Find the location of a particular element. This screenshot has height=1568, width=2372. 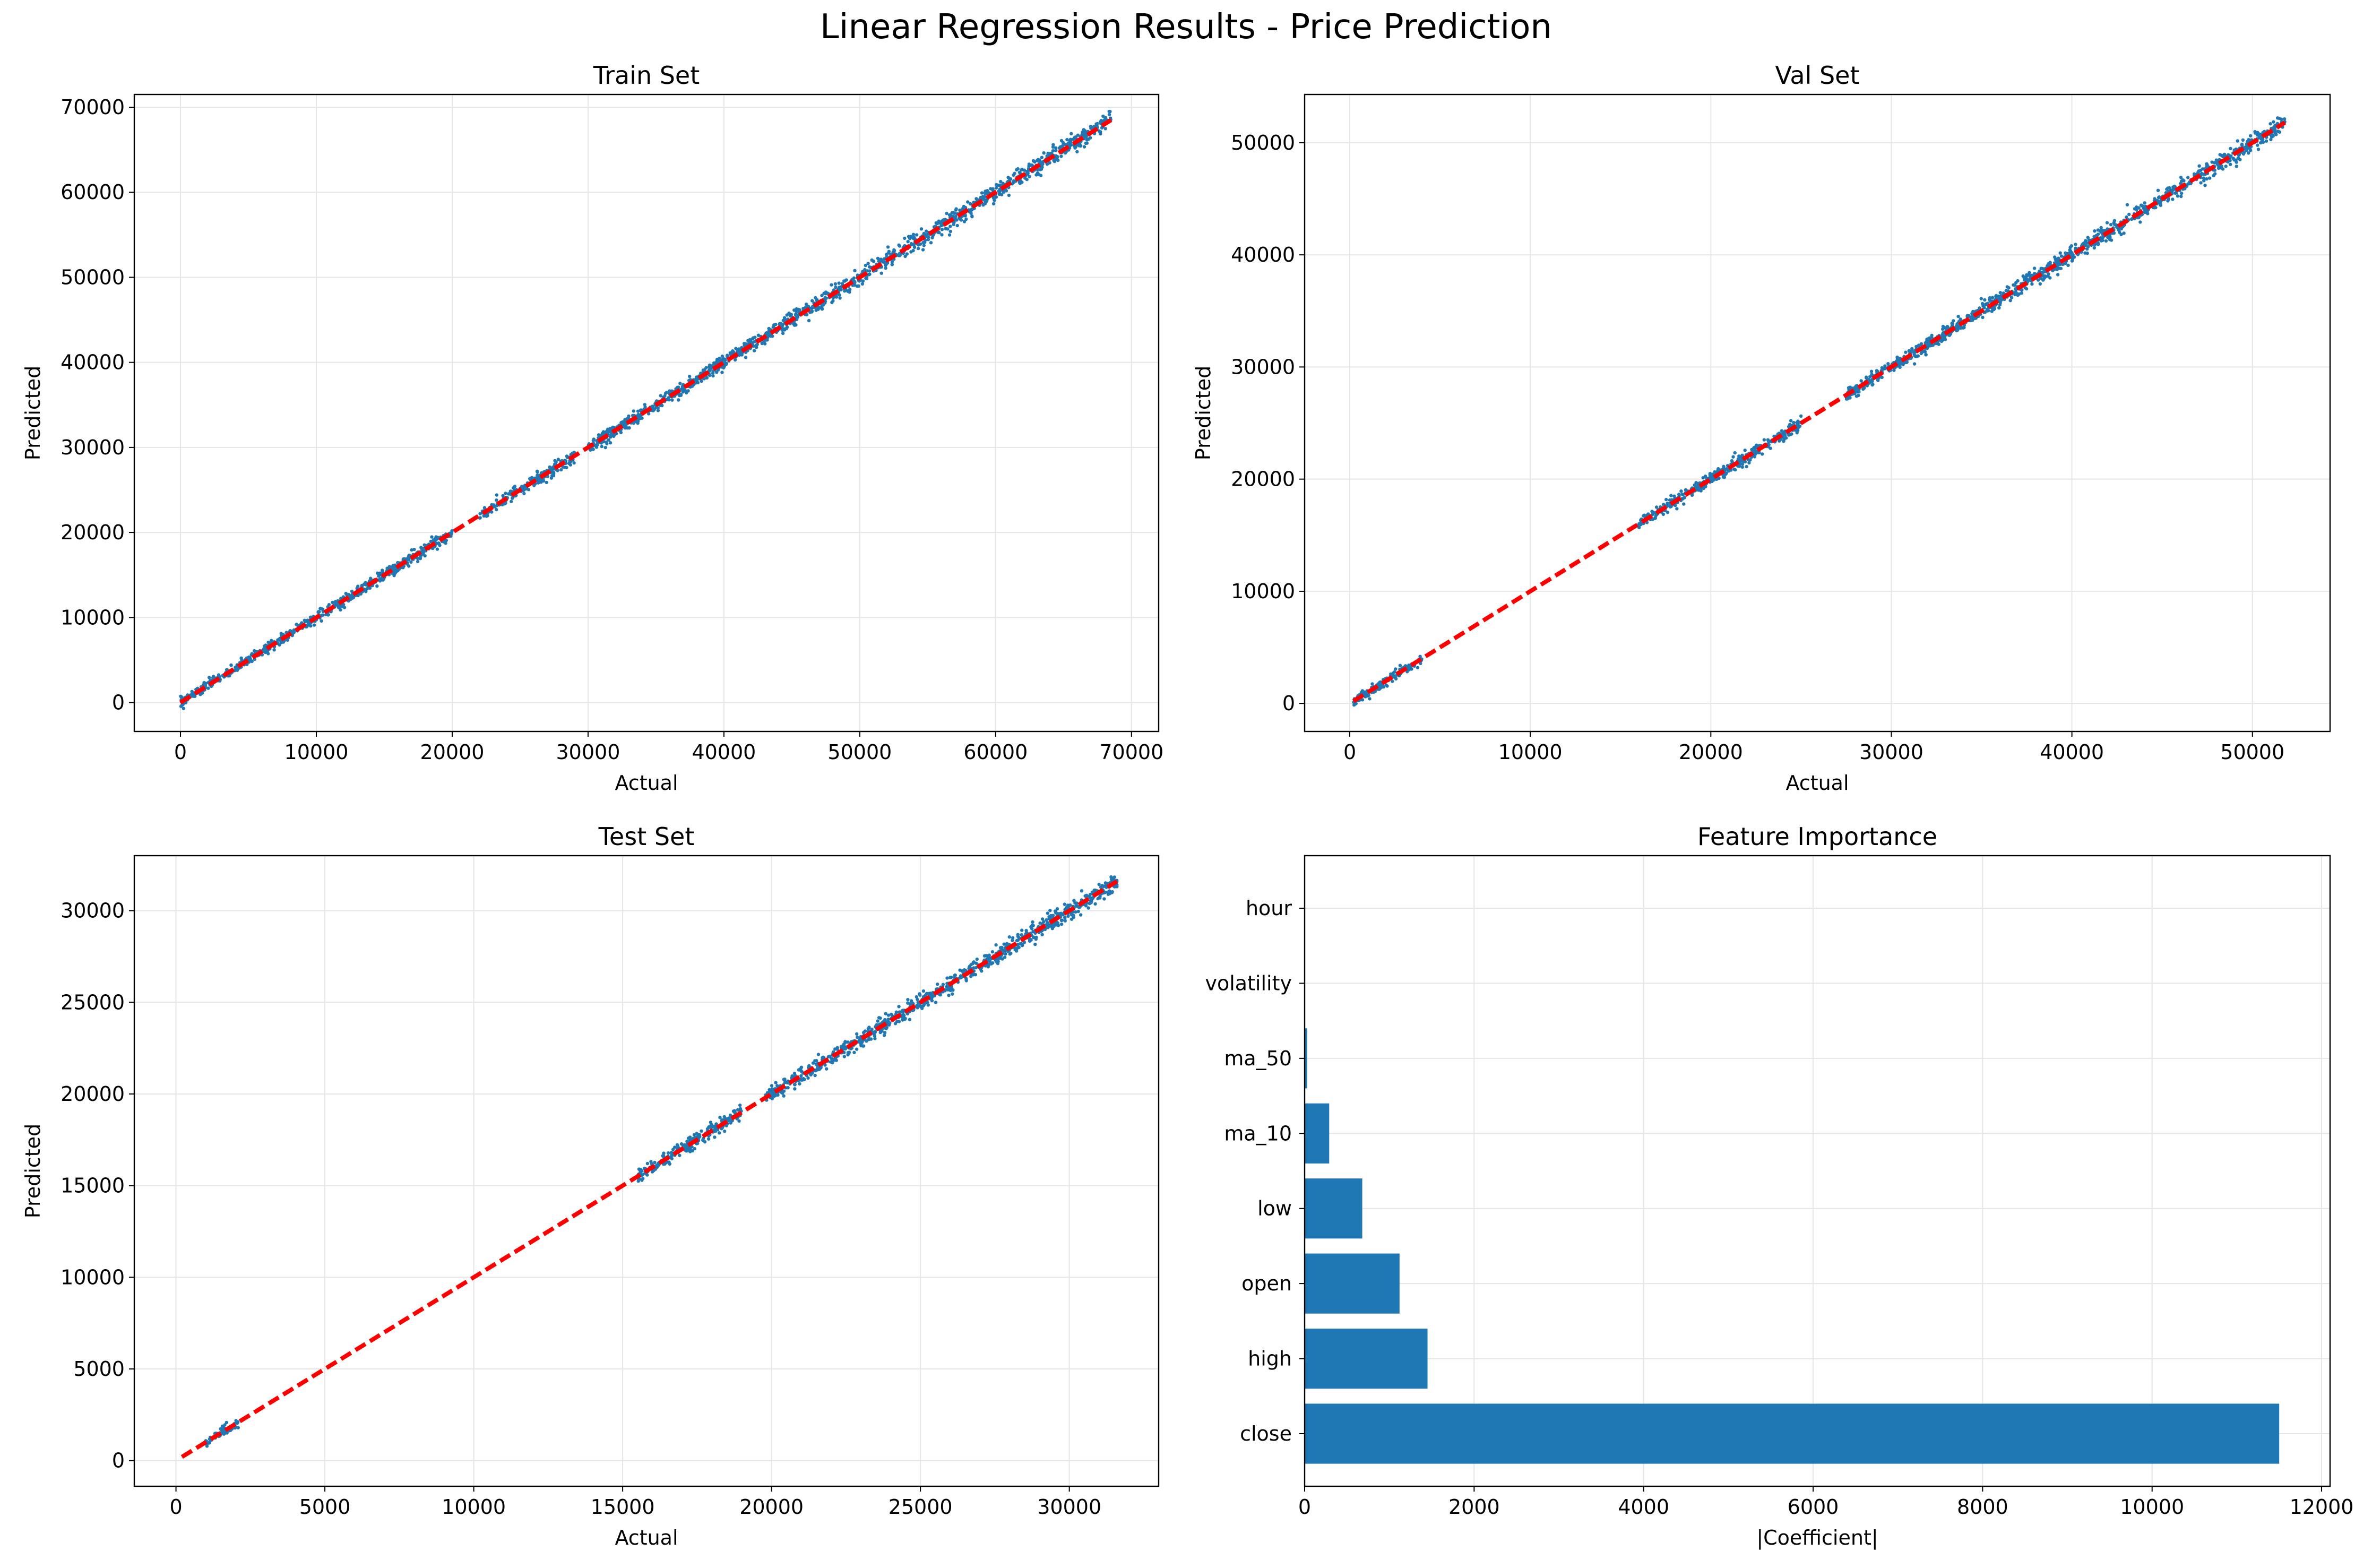

x-tick-label: 40000 is located at coordinates (724, 752).